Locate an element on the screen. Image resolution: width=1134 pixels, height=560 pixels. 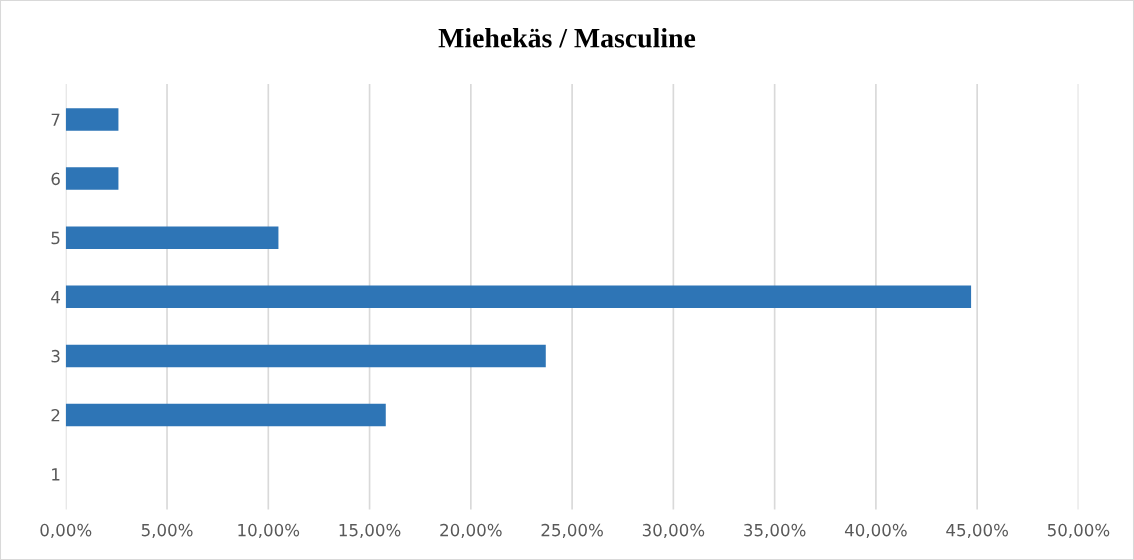
x-tick-label: 10,00% is located at coordinates (269, 531).